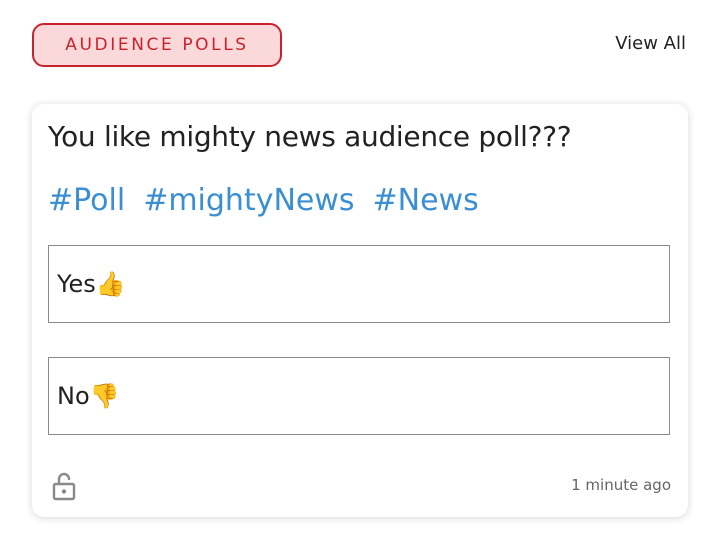 This screenshot has height=539, width=720. I want to click on tag-news: #News, so click(425, 200).